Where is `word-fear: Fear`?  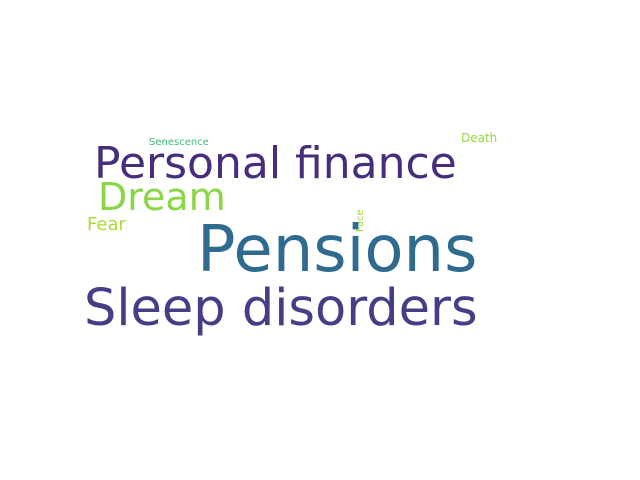 word-fear: Fear is located at coordinates (106, 224).